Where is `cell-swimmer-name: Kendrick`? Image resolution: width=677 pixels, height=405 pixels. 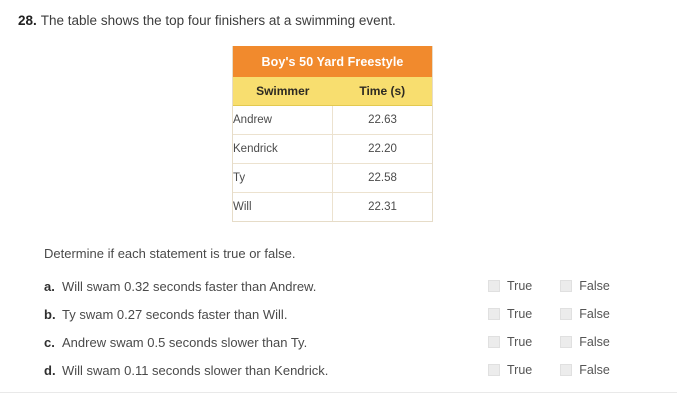 cell-swimmer-name: Kendrick is located at coordinates (283, 149).